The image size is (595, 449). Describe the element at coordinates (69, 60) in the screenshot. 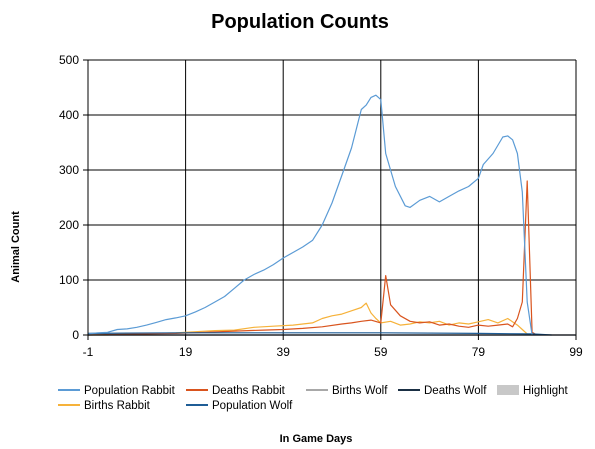

I see `y-tick-label: 500` at that location.